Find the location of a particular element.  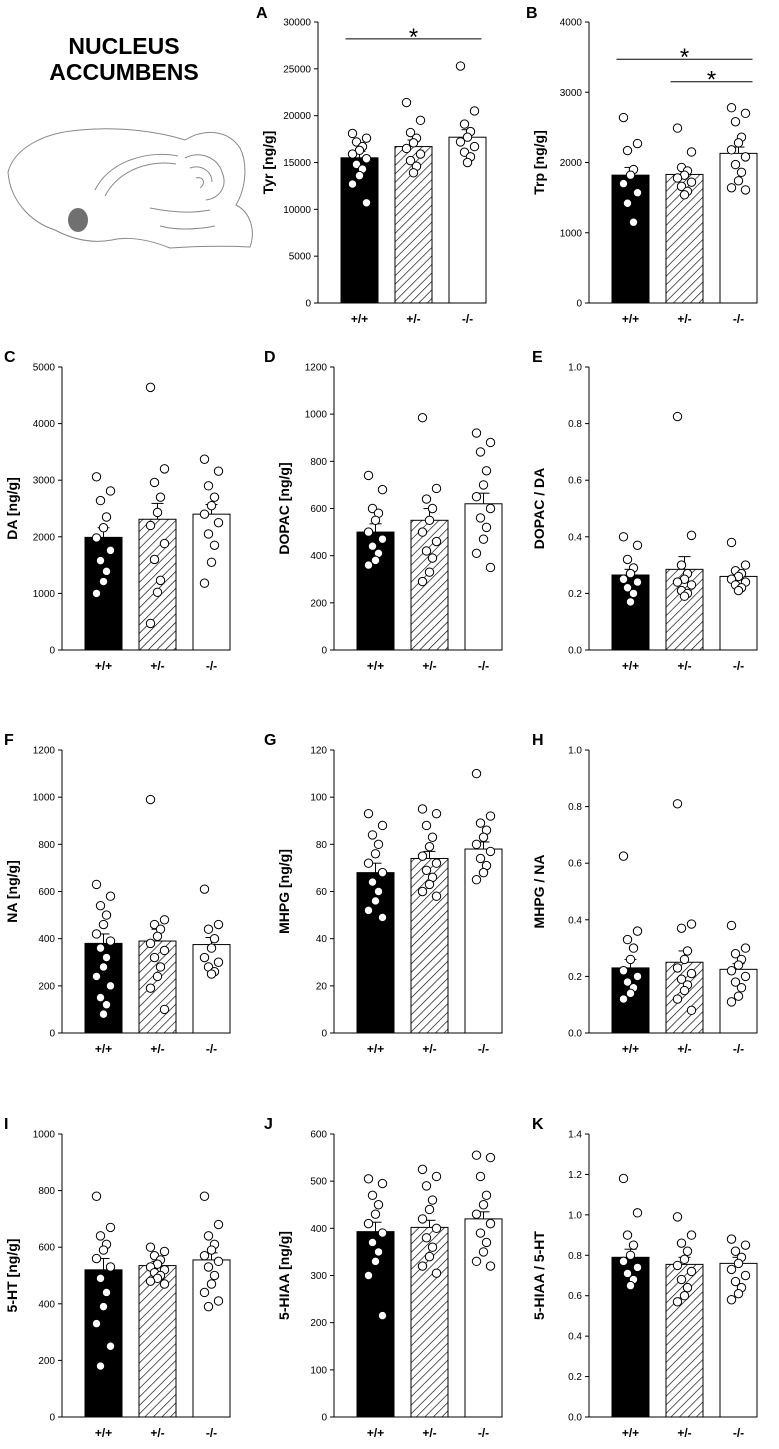

y-tick-label: 200 is located at coordinates (46, 1361).